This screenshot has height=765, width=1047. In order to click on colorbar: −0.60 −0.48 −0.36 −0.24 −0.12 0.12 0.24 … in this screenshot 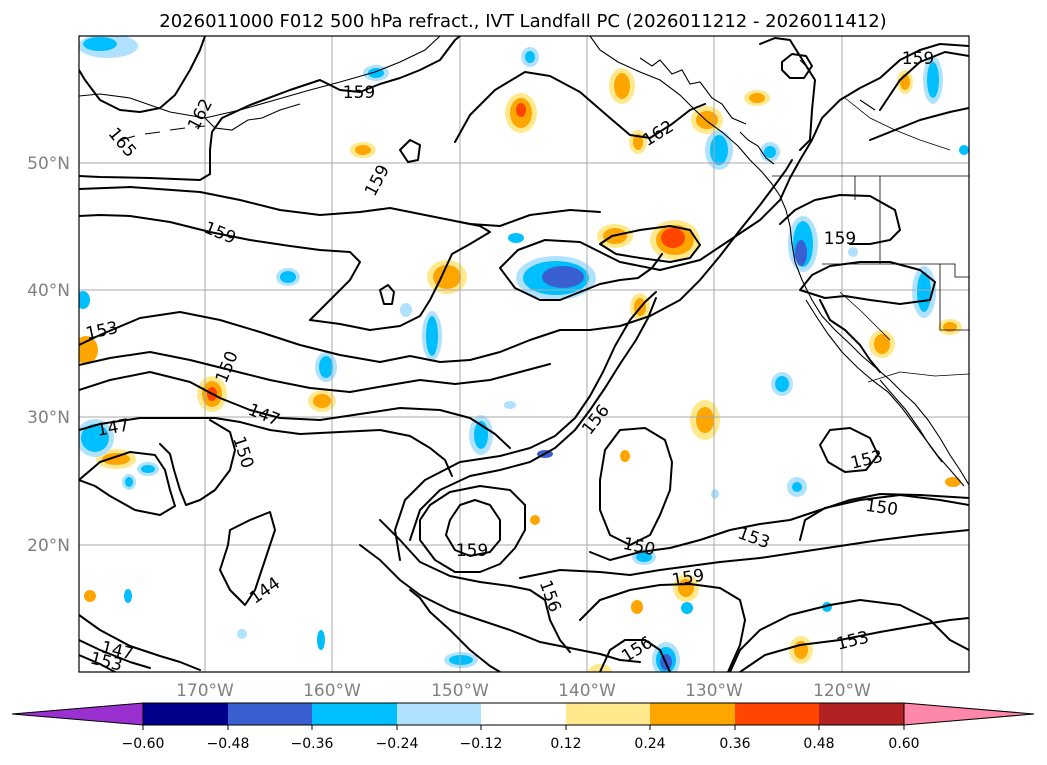, I will do `click(523, 727)`.